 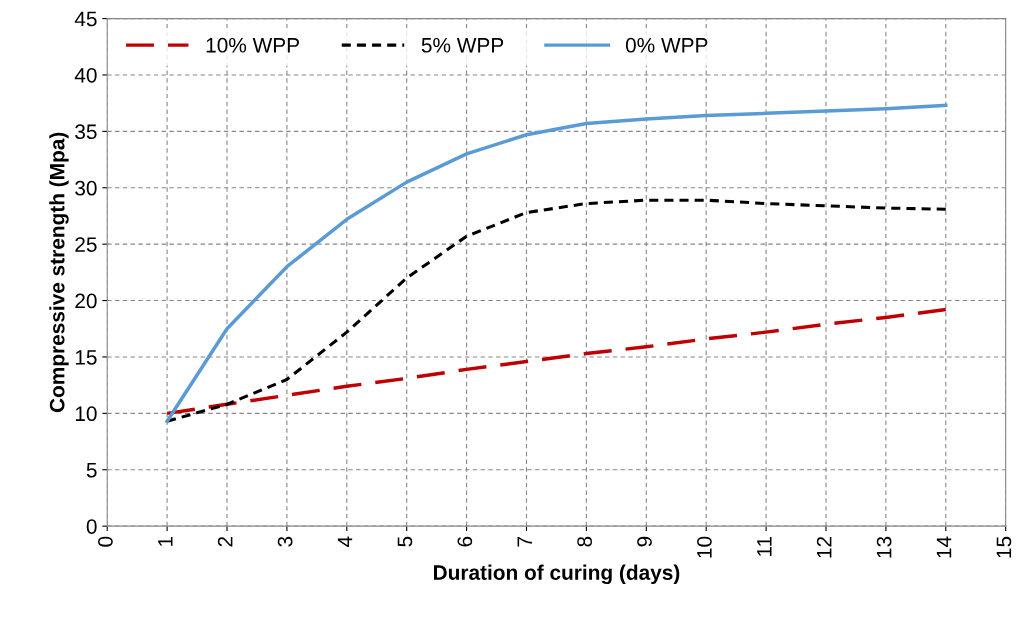 What do you see at coordinates (584, 541) in the screenshot?
I see `x-tick-label: 8` at bounding box center [584, 541].